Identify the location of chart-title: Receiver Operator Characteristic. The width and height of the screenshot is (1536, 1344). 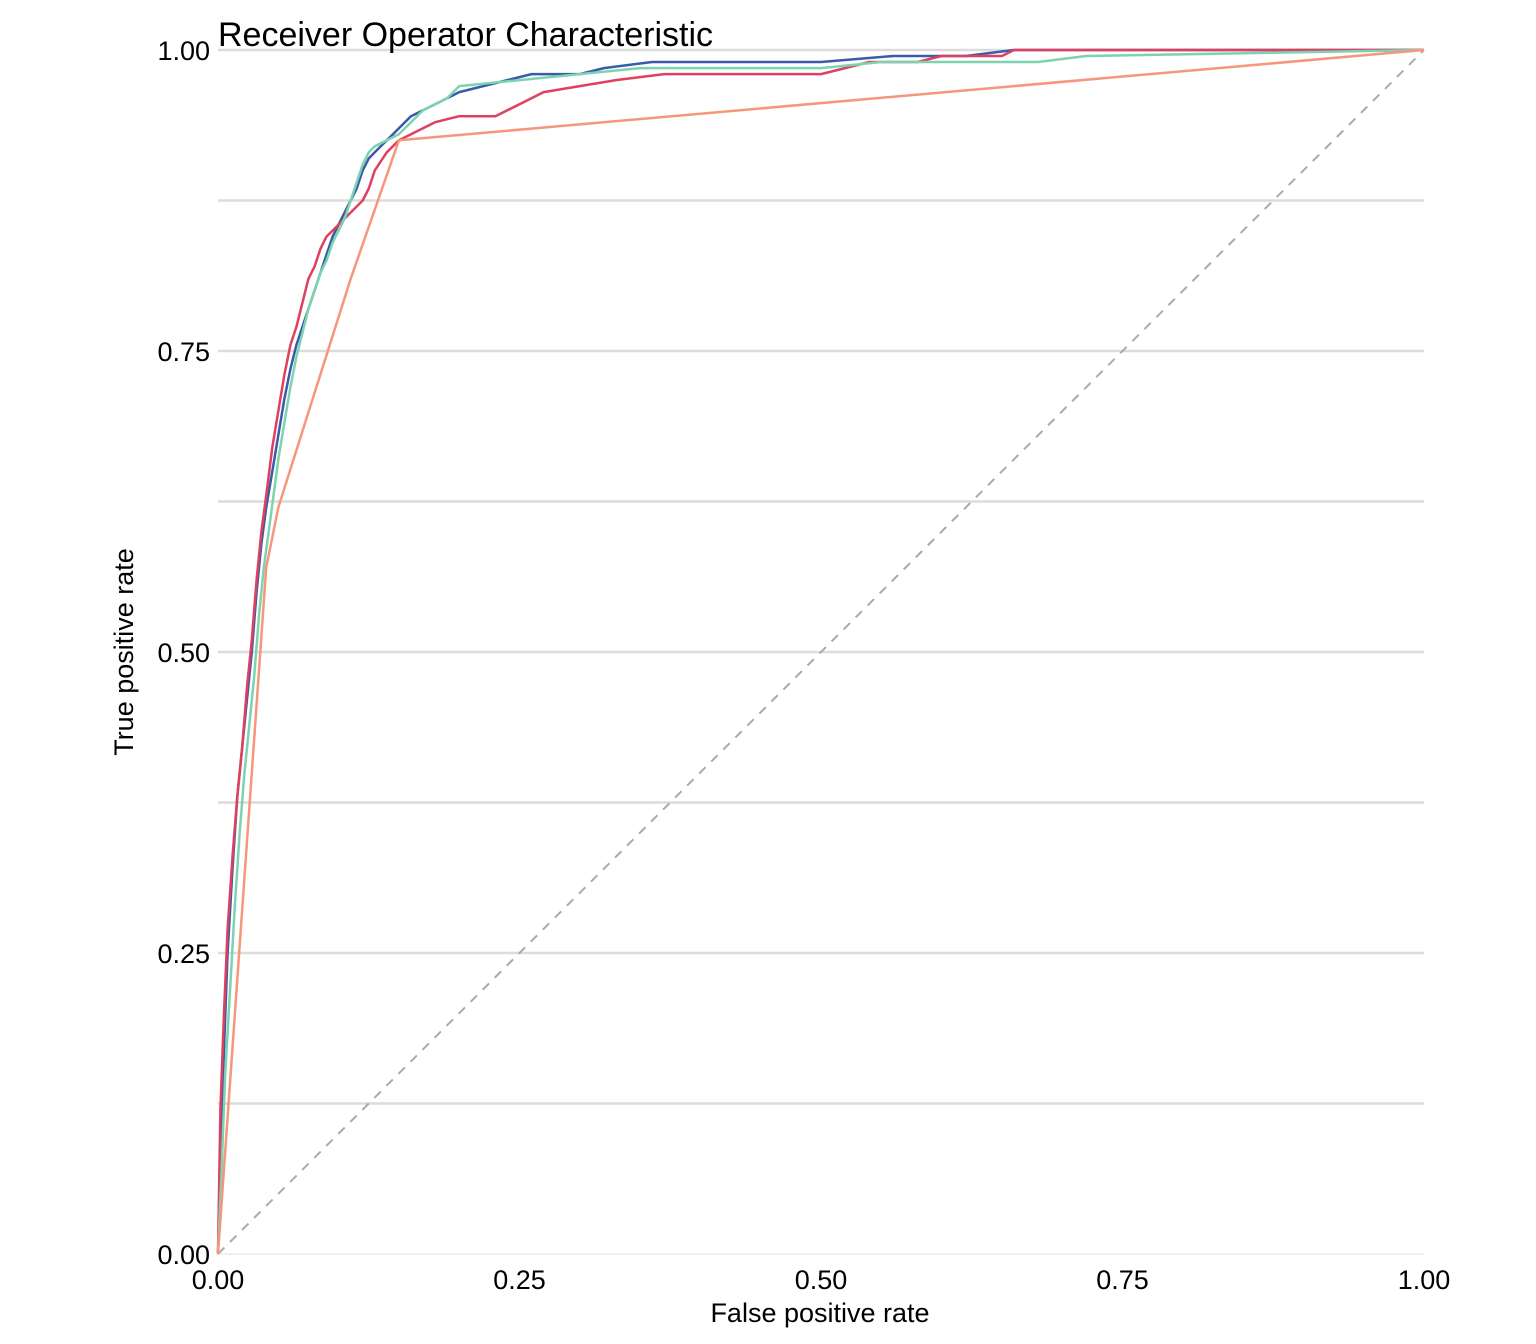
(465, 35).